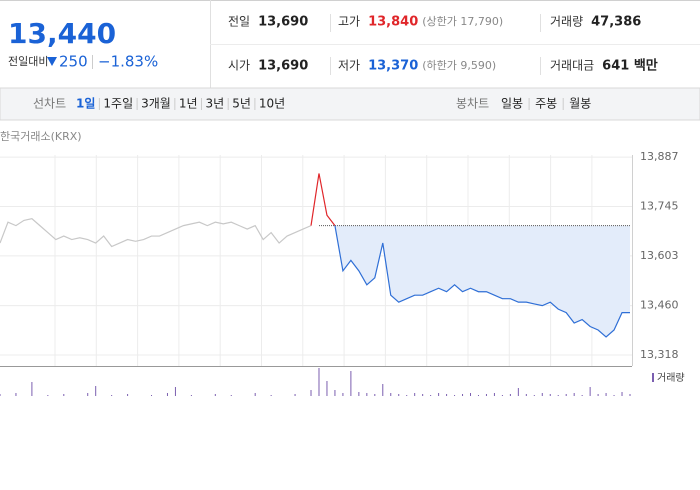 This screenshot has height=490, width=700. What do you see at coordinates (671, 378) in the screenshot?
I see `volume-label: 거래량` at bounding box center [671, 378].